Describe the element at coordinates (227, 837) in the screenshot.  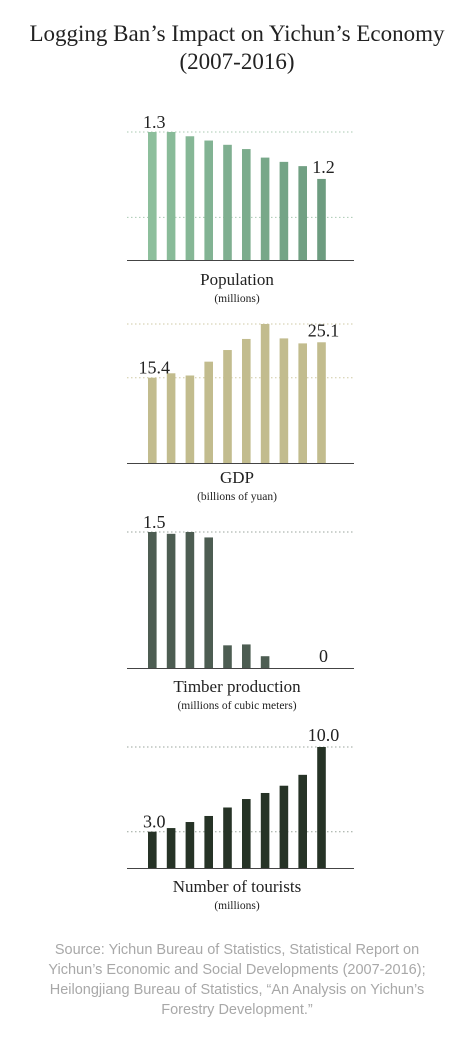
I see `tourists-bar-2011` at that location.